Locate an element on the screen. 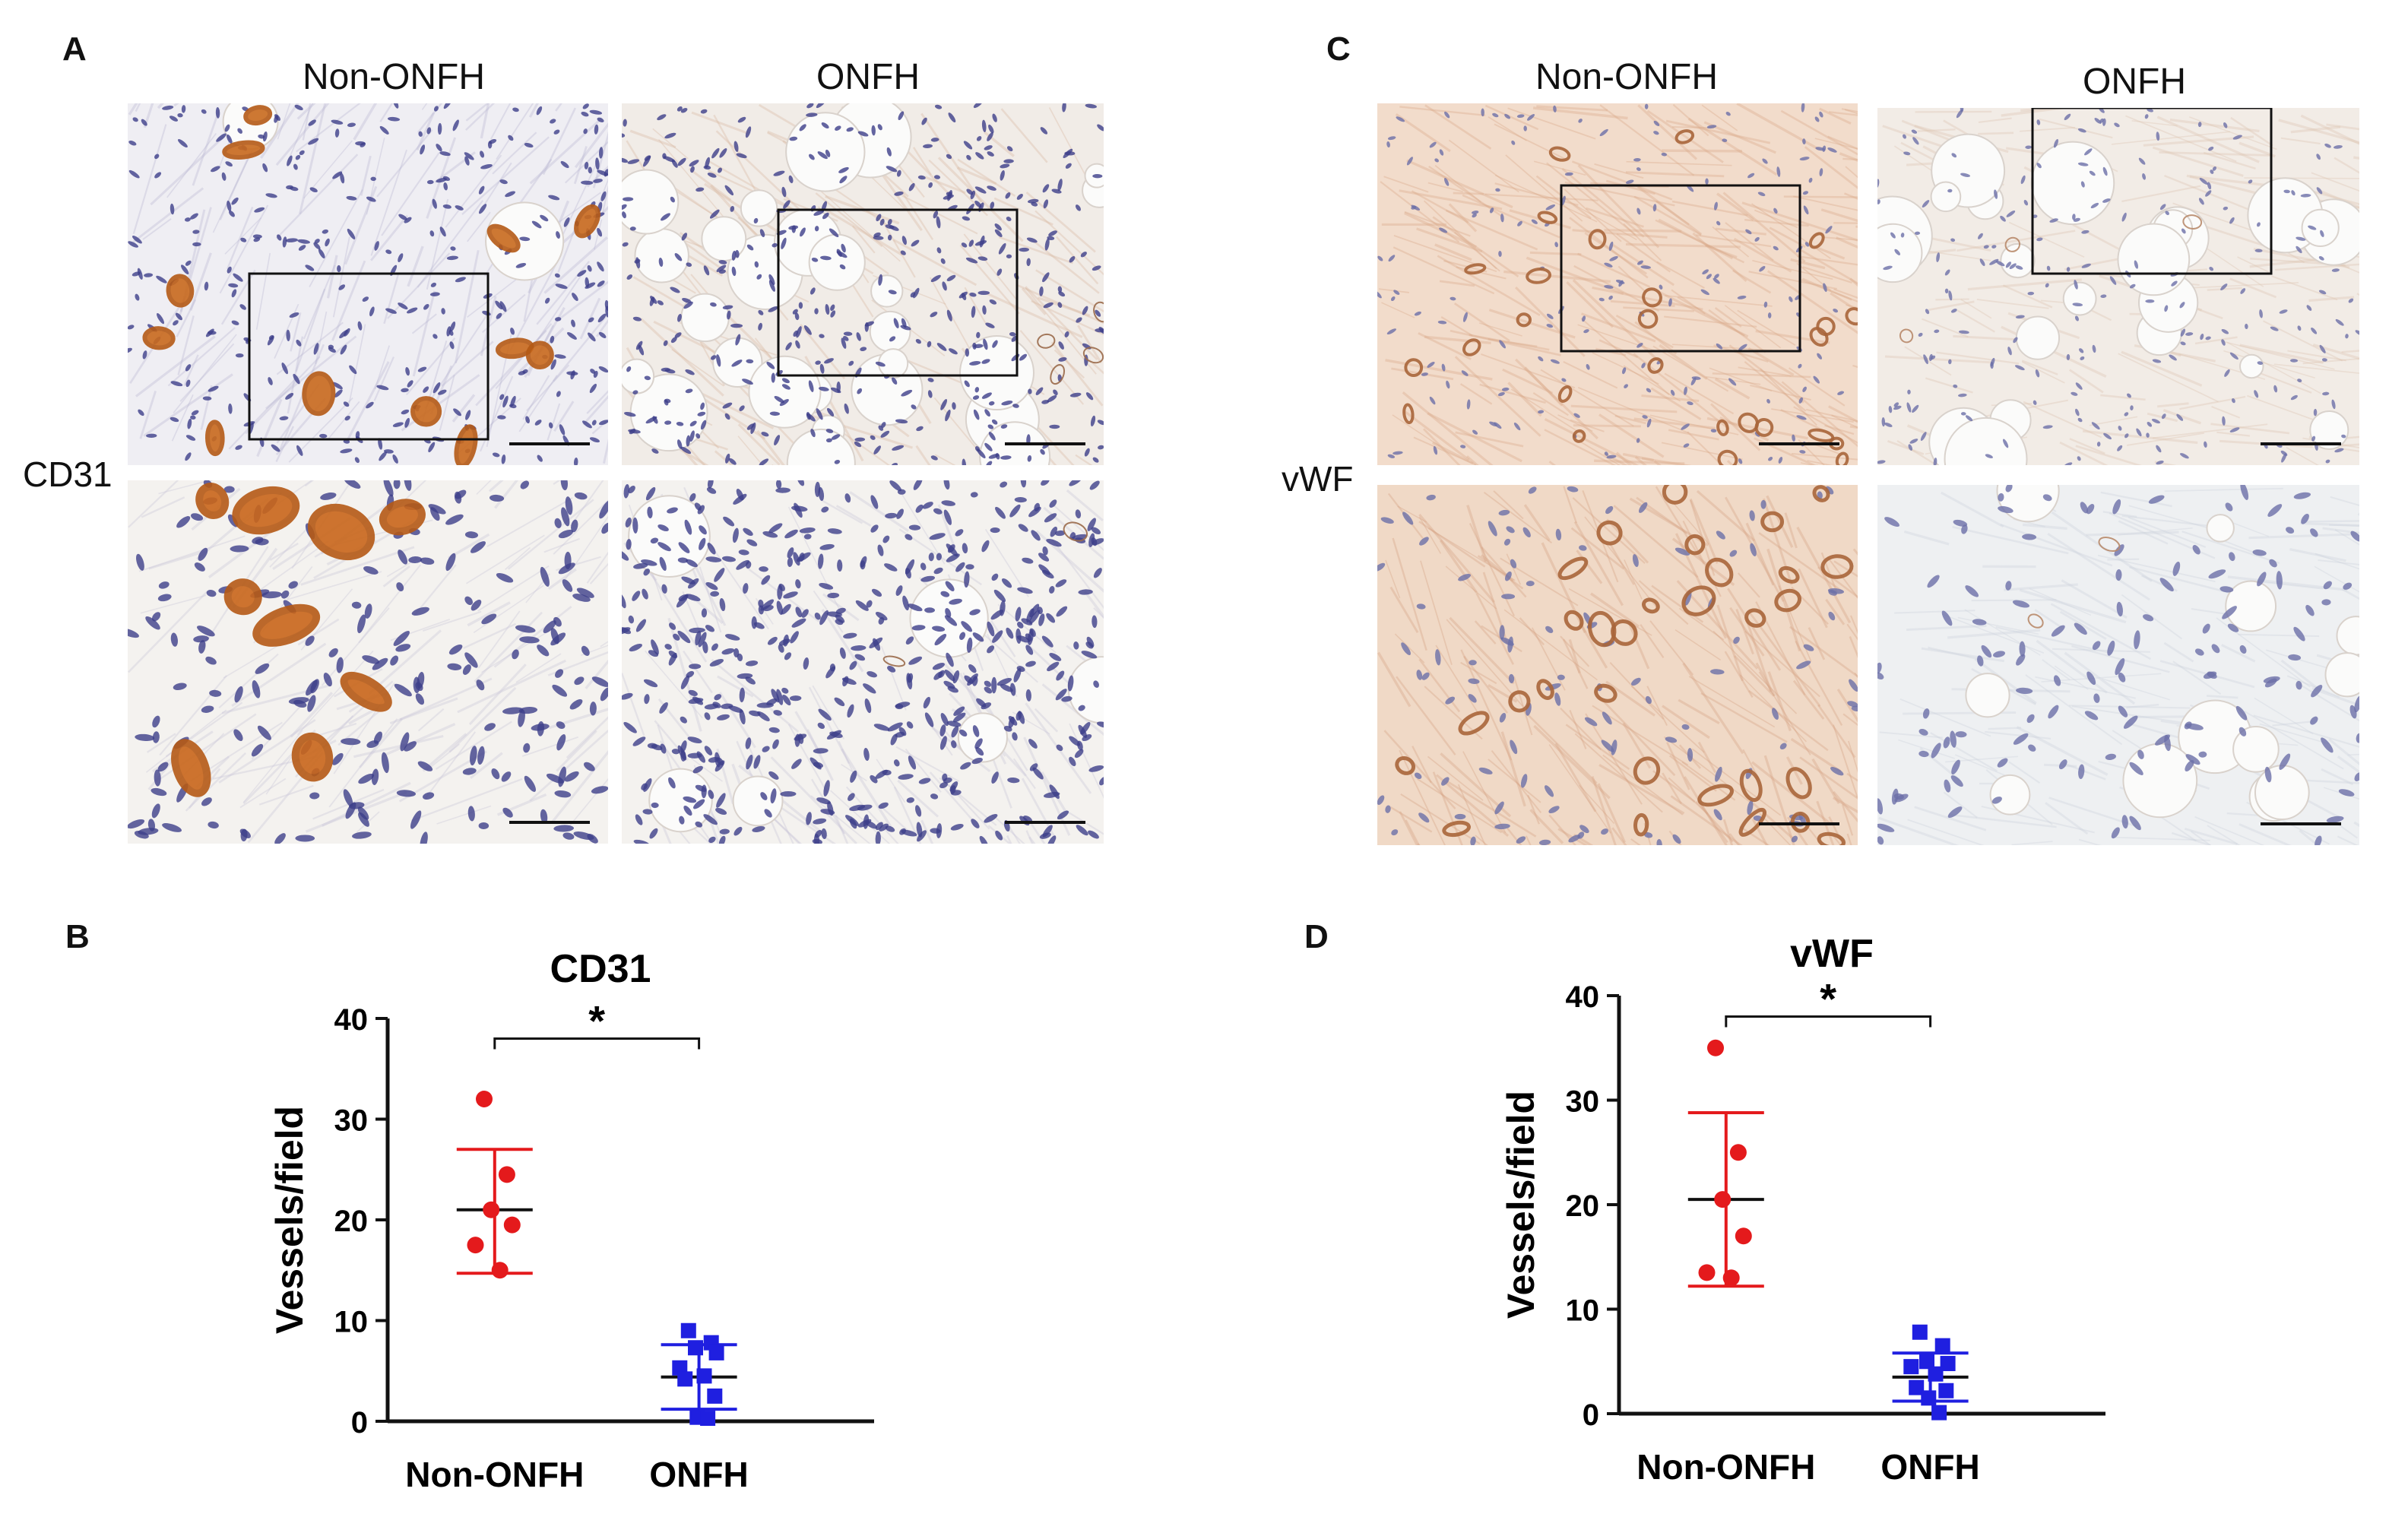 This screenshot has height=1533, width=2408. y-axis-label: Vessels/field is located at coordinates (289, 1220).